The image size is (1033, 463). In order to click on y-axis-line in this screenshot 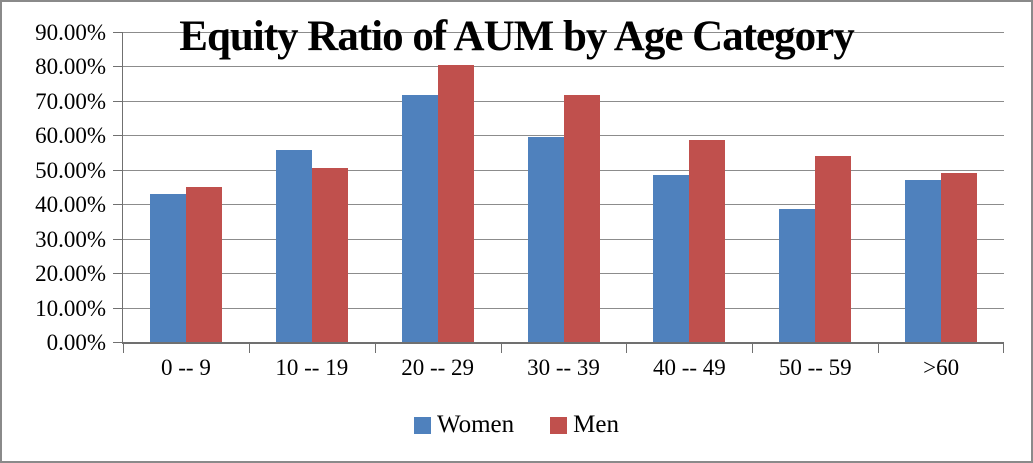, I will do `click(122, 188)`.